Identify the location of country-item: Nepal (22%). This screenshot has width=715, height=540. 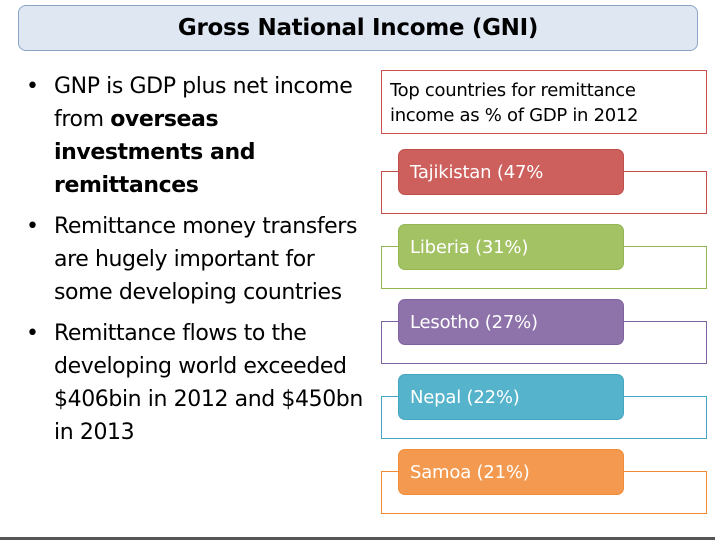
(511, 397).